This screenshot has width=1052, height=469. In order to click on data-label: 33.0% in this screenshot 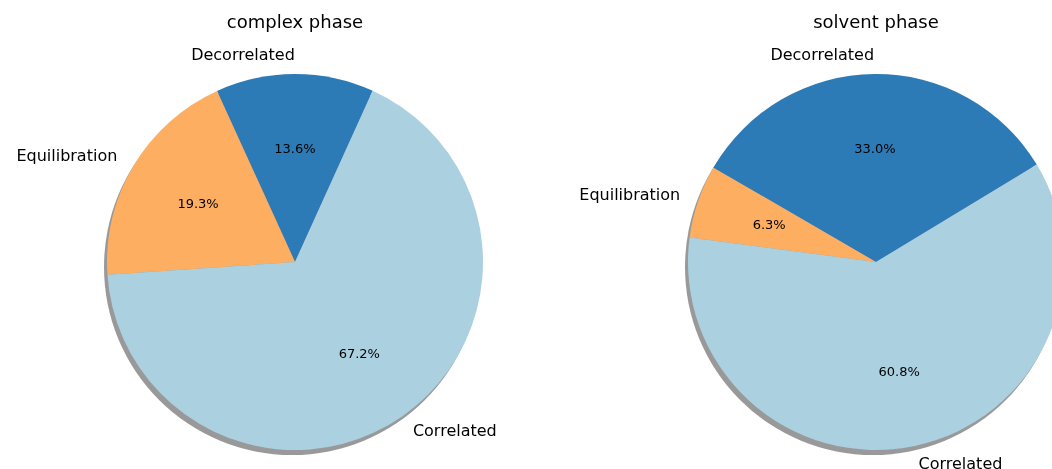, I will do `click(875, 148)`.